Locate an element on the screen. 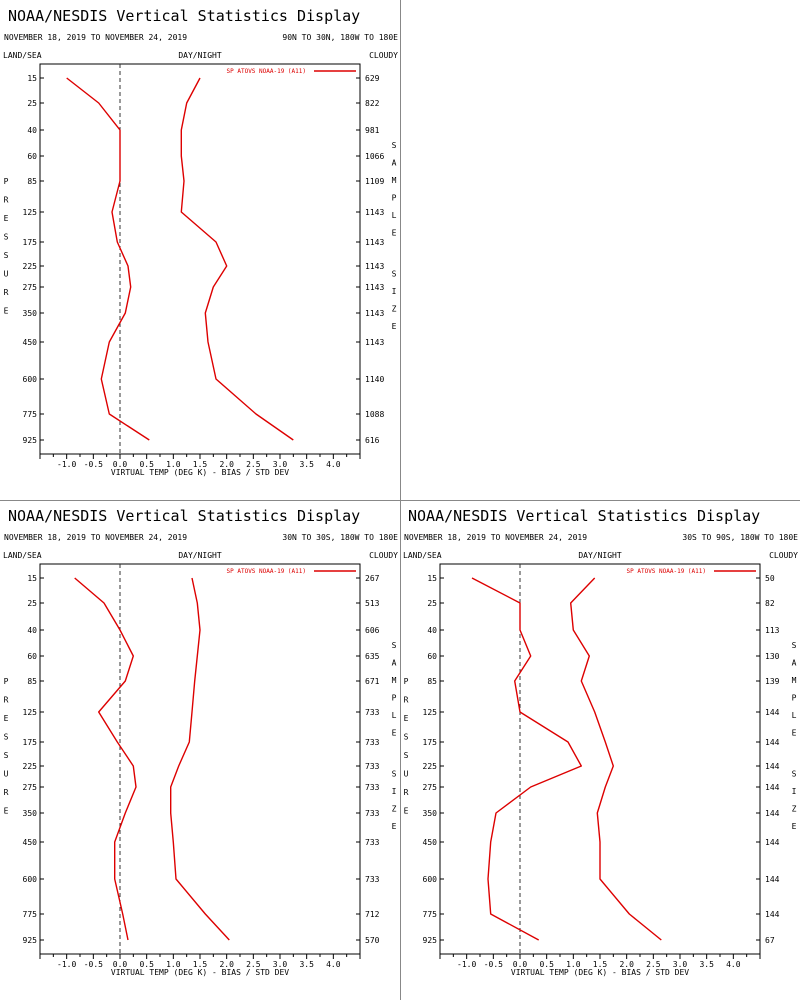 This screenshot has height=1000, width=800. sample-size-label: 671 is located at coordinates (372, 681).